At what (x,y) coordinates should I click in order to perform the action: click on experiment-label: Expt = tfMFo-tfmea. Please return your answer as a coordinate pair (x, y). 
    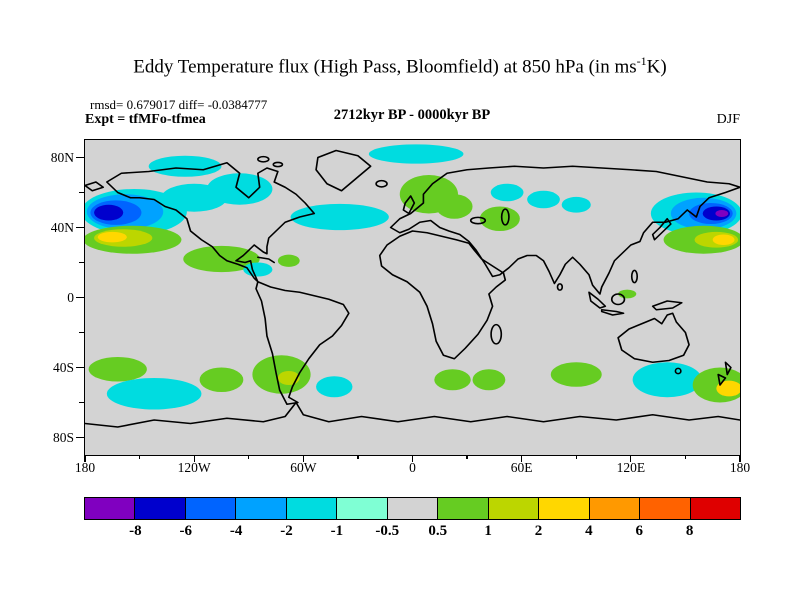
    Looking at the image, I should click on (145, 119).